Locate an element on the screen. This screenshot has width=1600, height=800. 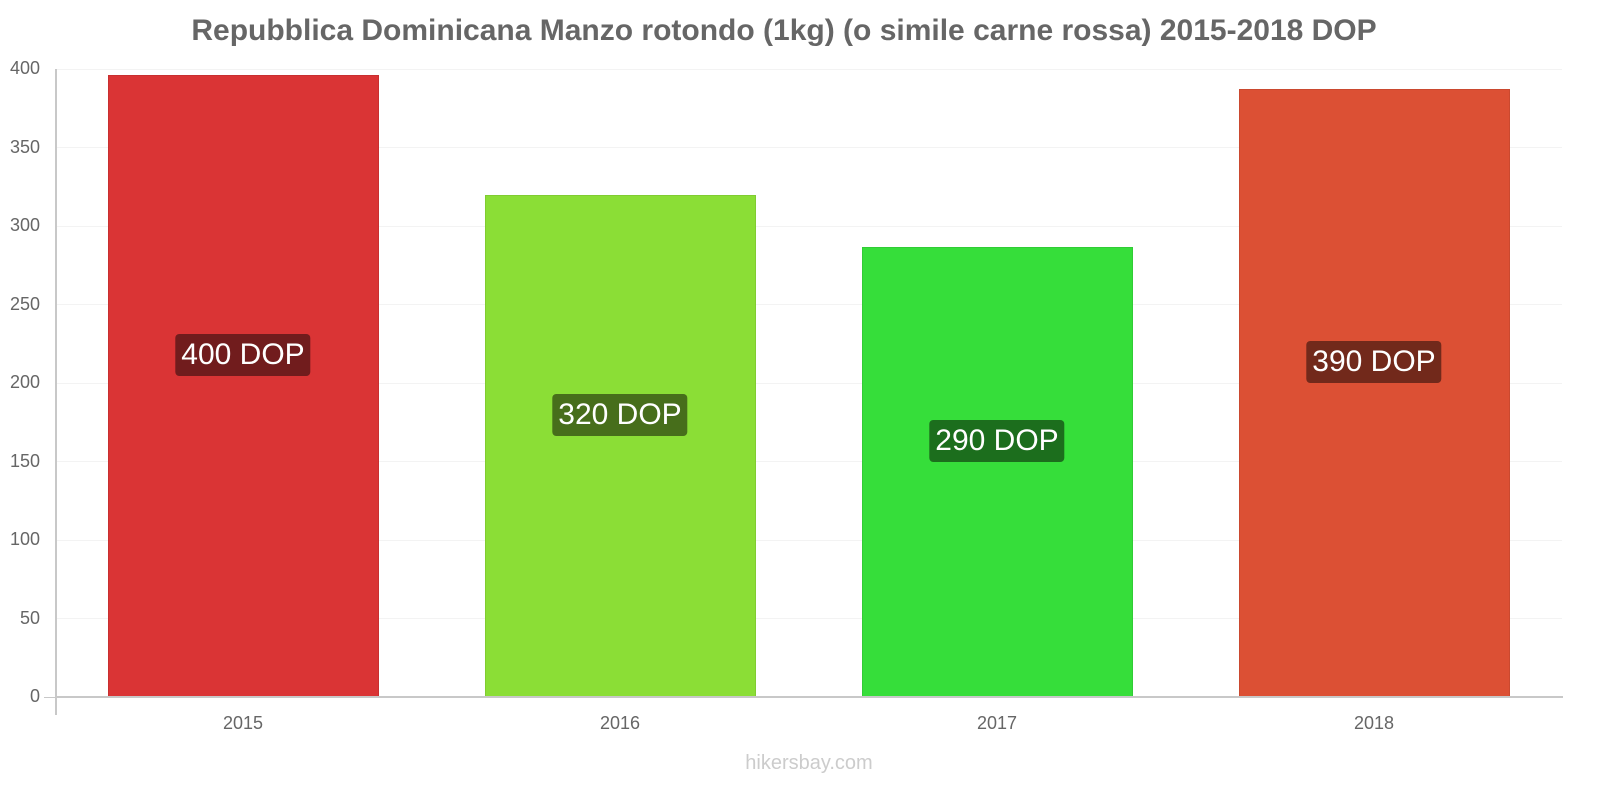
bar-2017 is located at coordinates (997, 472).